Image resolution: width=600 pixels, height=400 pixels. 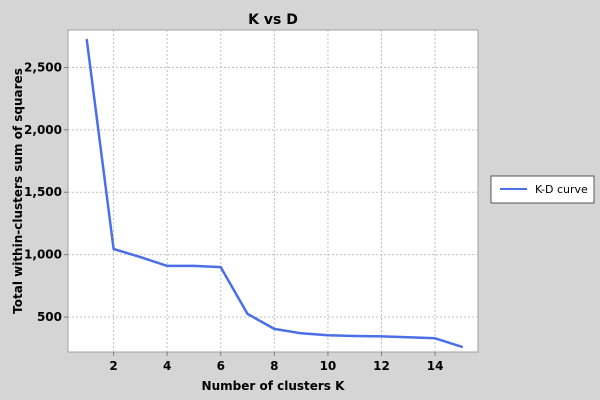 I want to click on y-tick-label: 1,000, so click(x=43, y=255).